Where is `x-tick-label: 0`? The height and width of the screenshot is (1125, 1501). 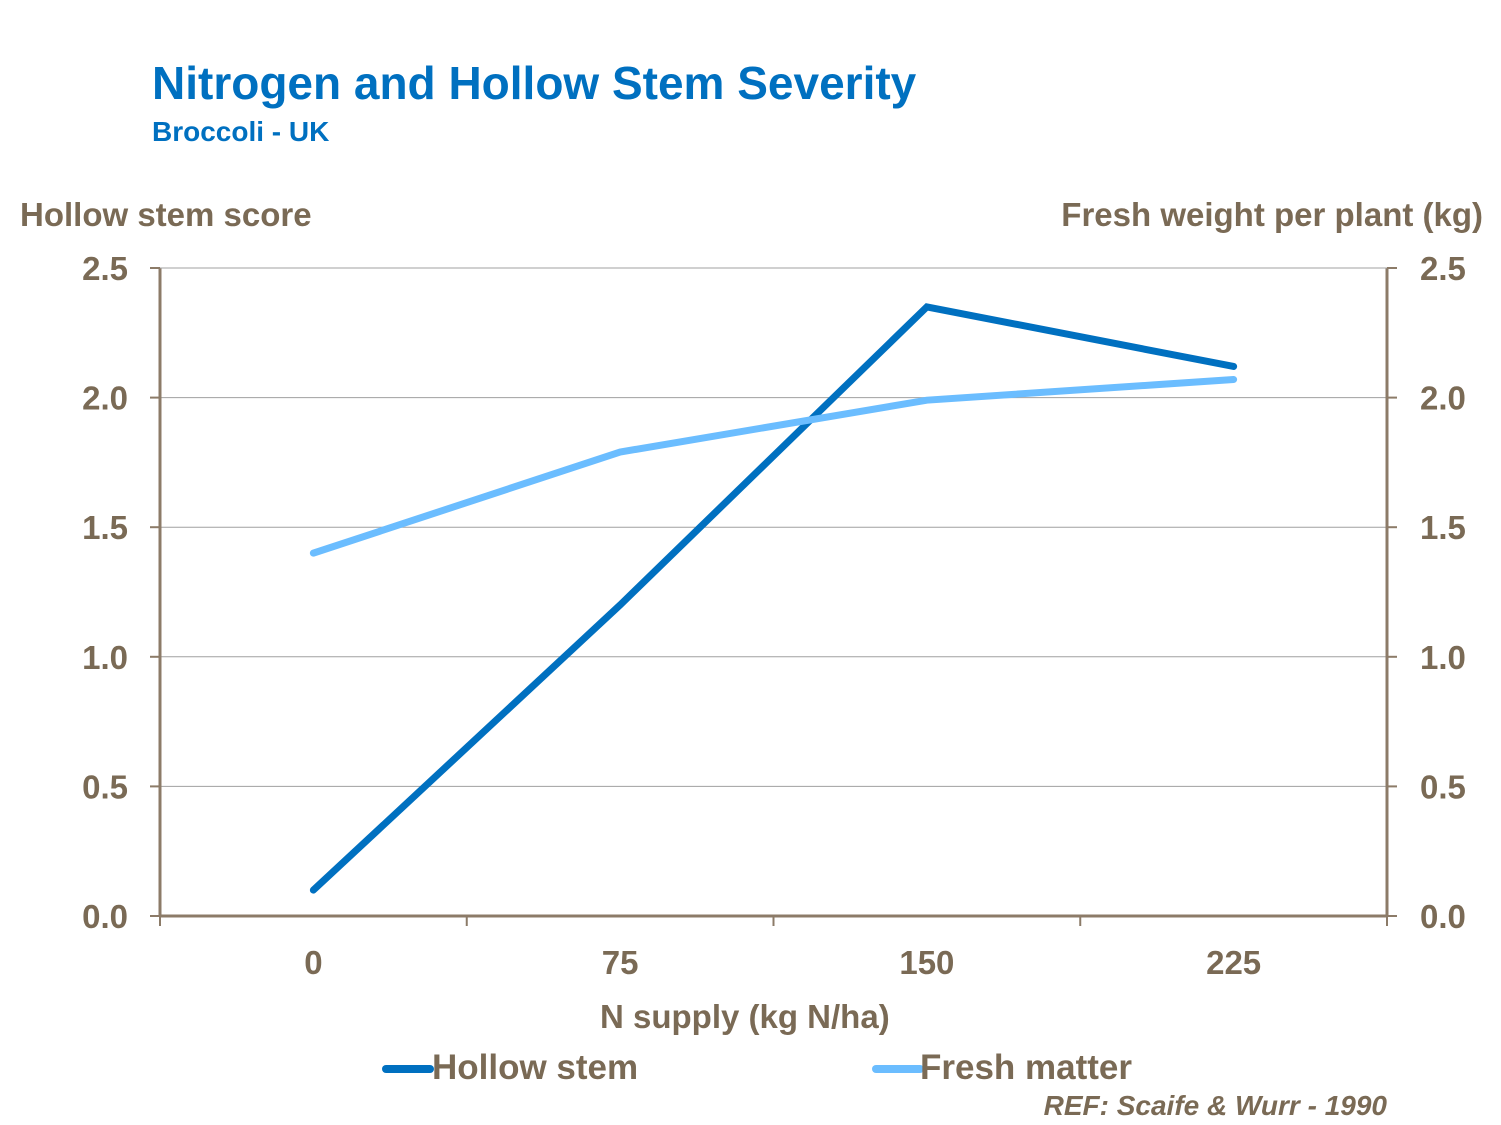
x-tick-label: 0 is located at coordinates (313, 962).